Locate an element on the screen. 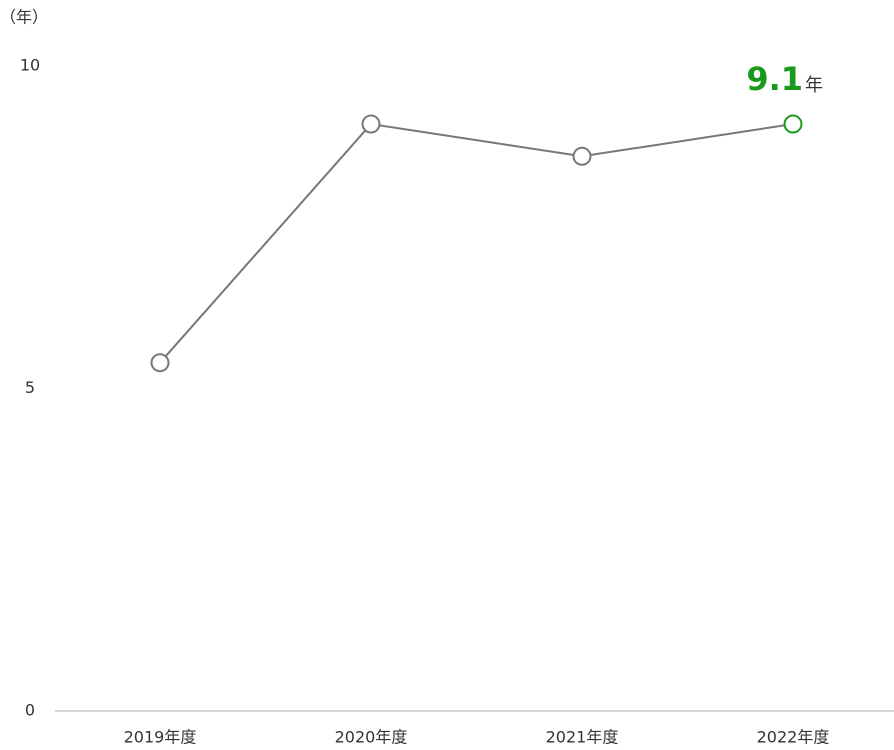 This screenshot has width=894, height=750. x-tick-label: 2020年度 is located at coordinates (371, 737).